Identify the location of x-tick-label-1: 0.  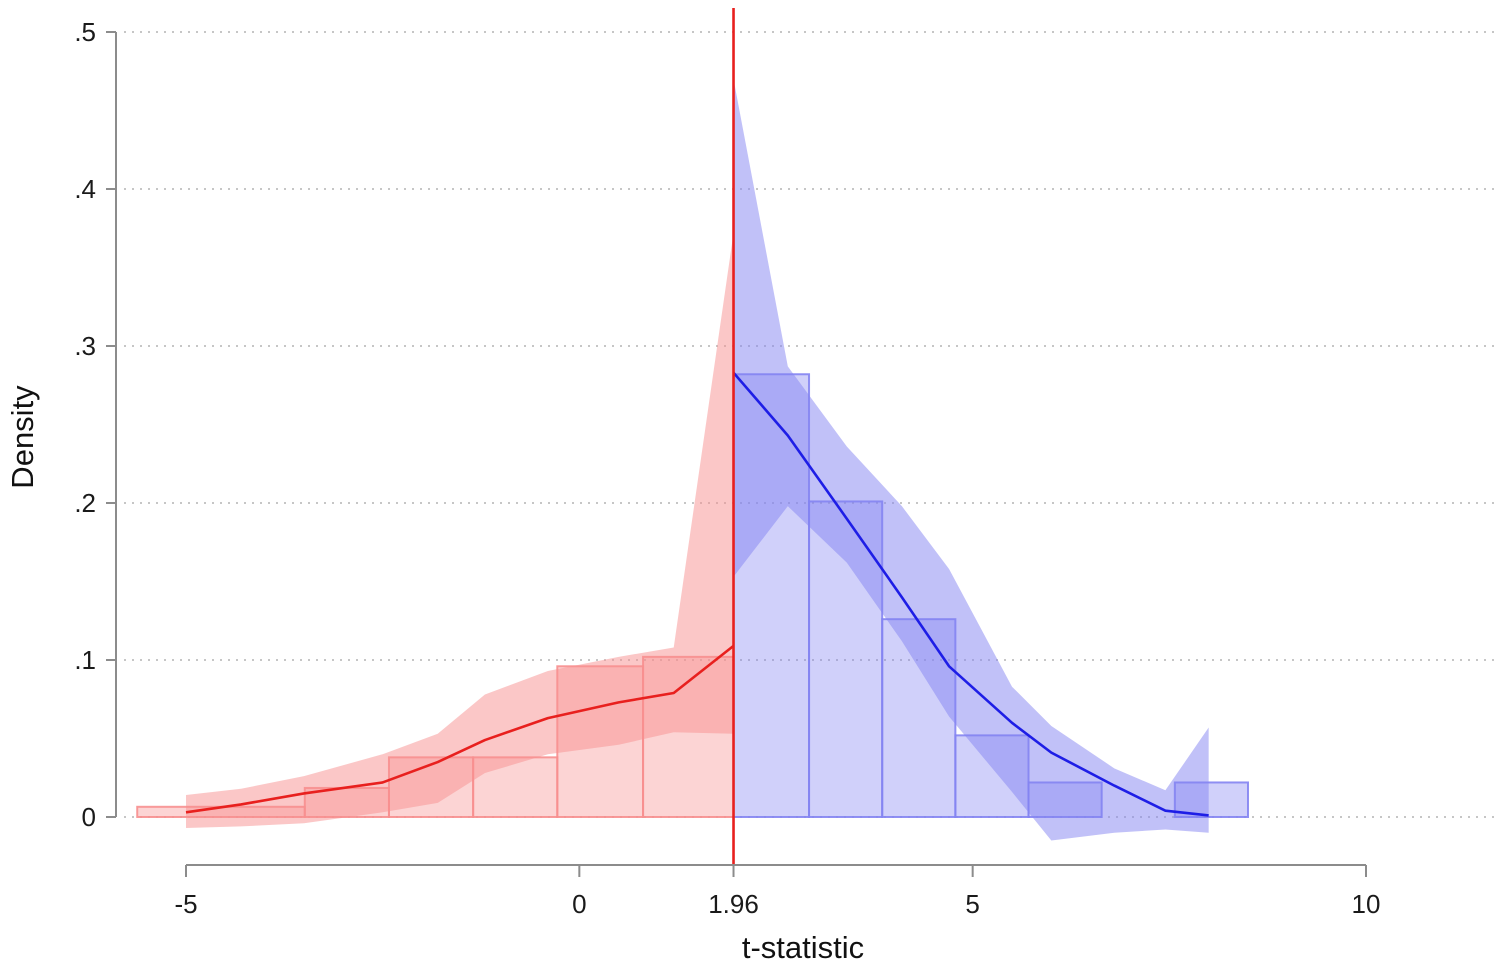
(579, 904).